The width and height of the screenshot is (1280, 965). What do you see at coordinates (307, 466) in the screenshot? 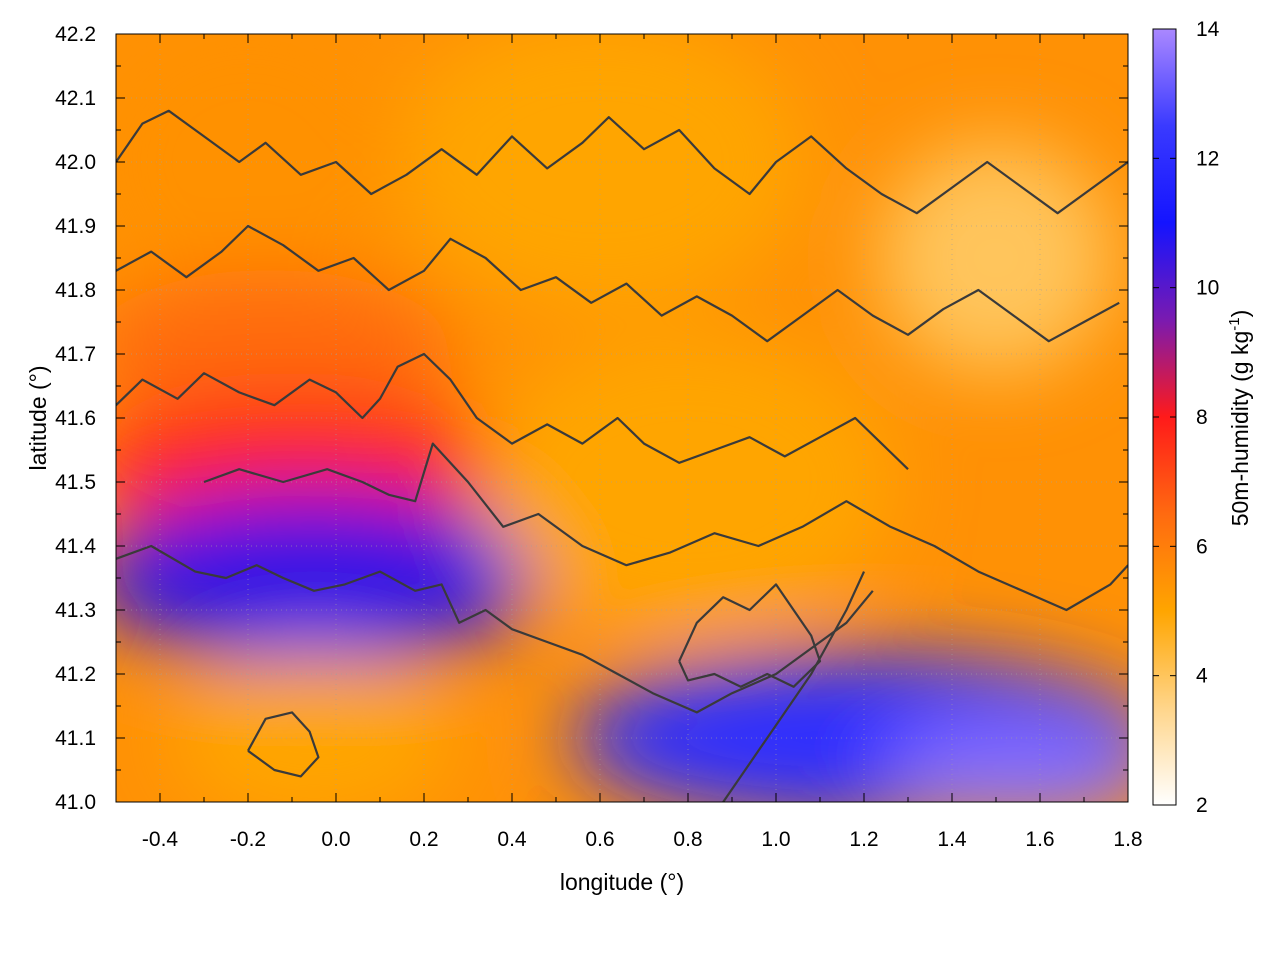
I see `humidity-region-west-coastal-band` at bounding box center [307, 466].